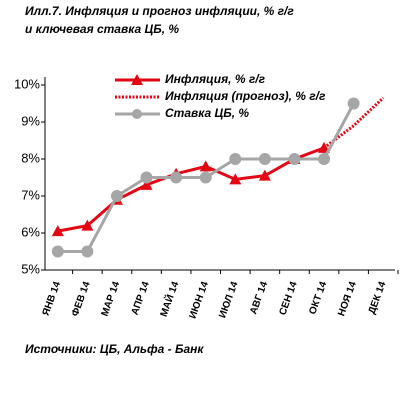  What do you see at coordinates (191, 189) in the screenshot?
I see `series-line` at bounding box center [191, 189].